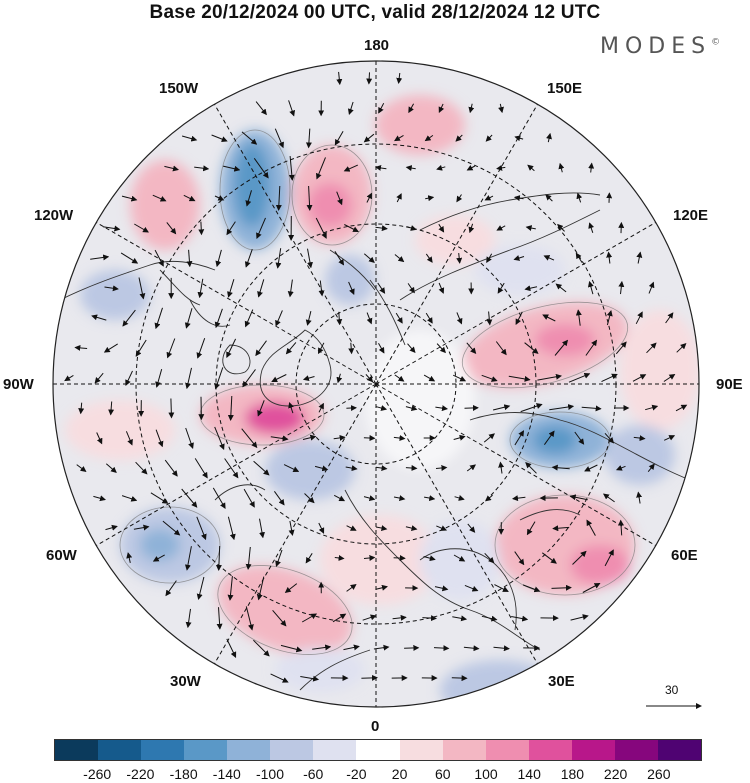 The image size is (750, 783). Describe the element at coordinates (660, 46) in the screenshot. I see `brand-logo: MODES©` at that location.